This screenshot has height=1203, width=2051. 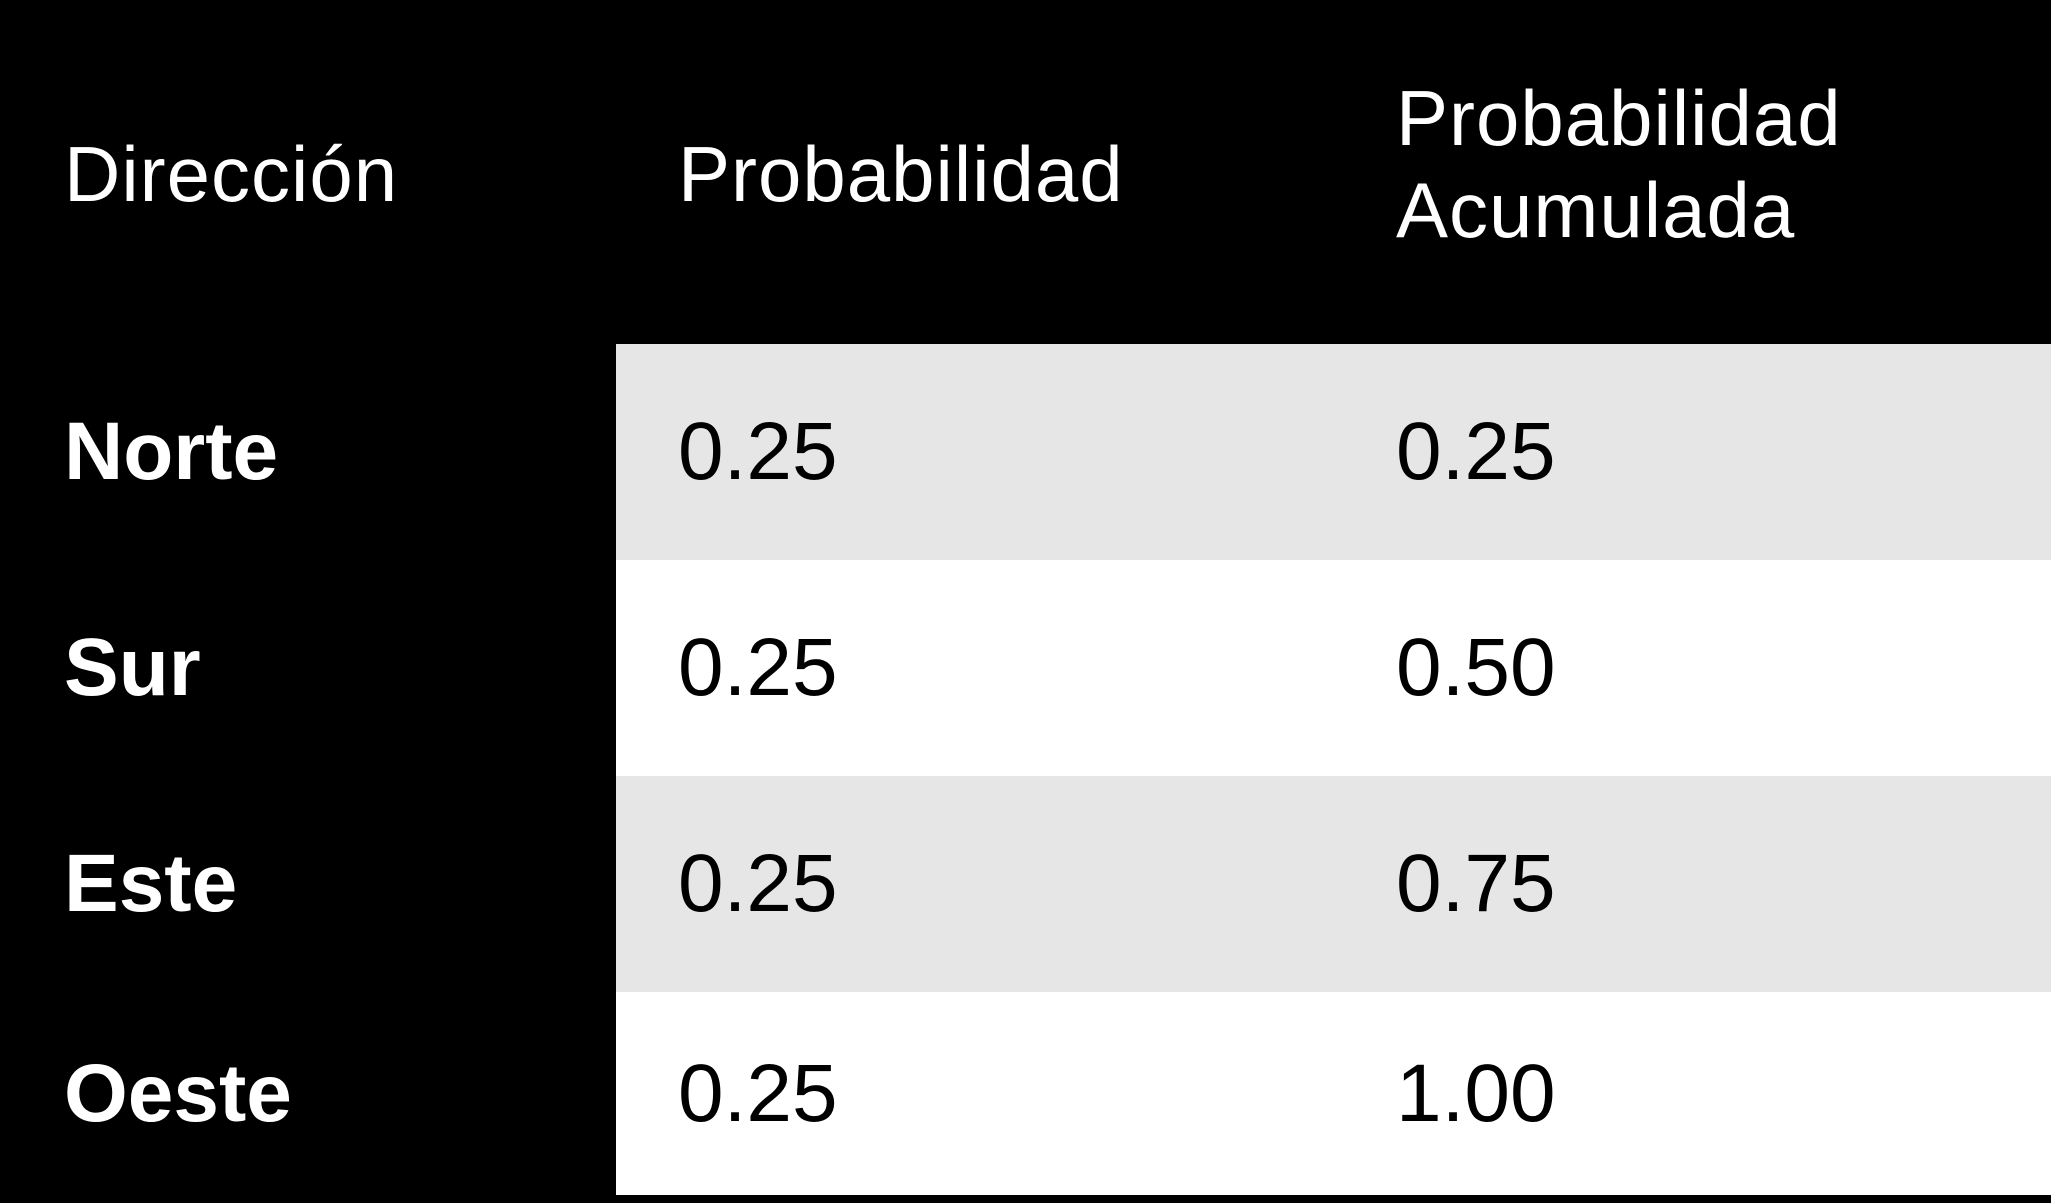 I want to click on header-probabilidad: Probabilidad, so click(x=901, y=174).